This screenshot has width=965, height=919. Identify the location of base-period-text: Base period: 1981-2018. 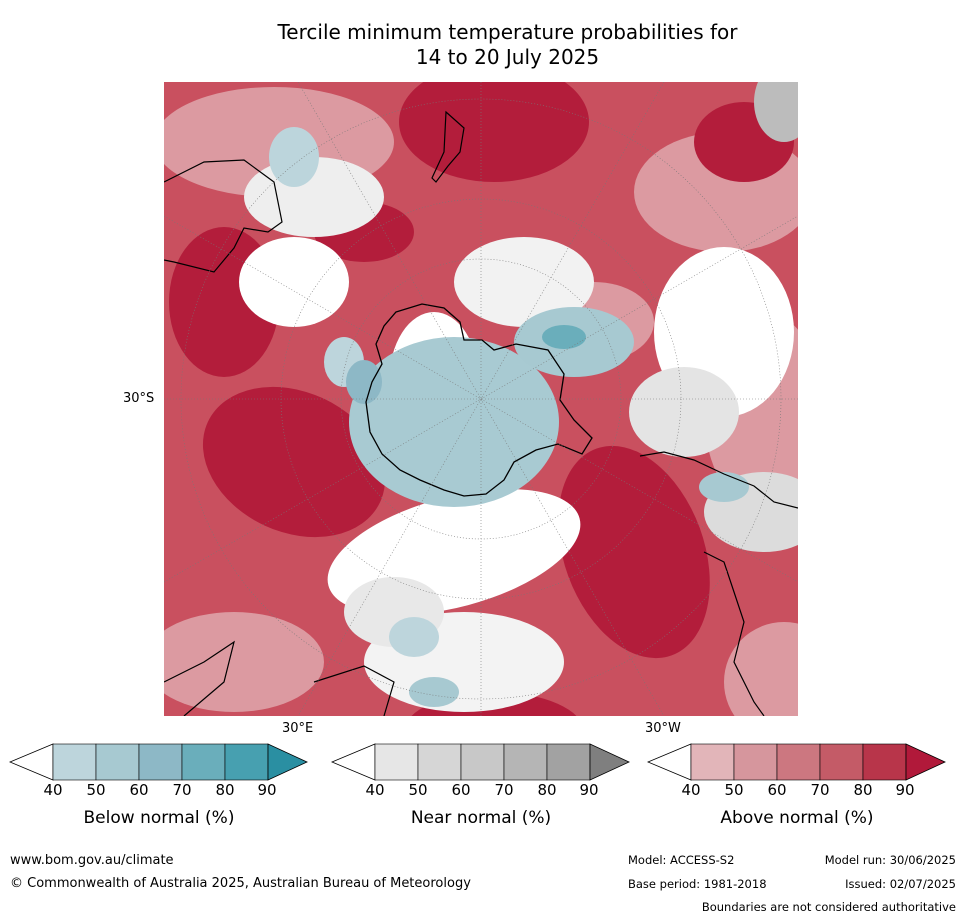
(697, 884).